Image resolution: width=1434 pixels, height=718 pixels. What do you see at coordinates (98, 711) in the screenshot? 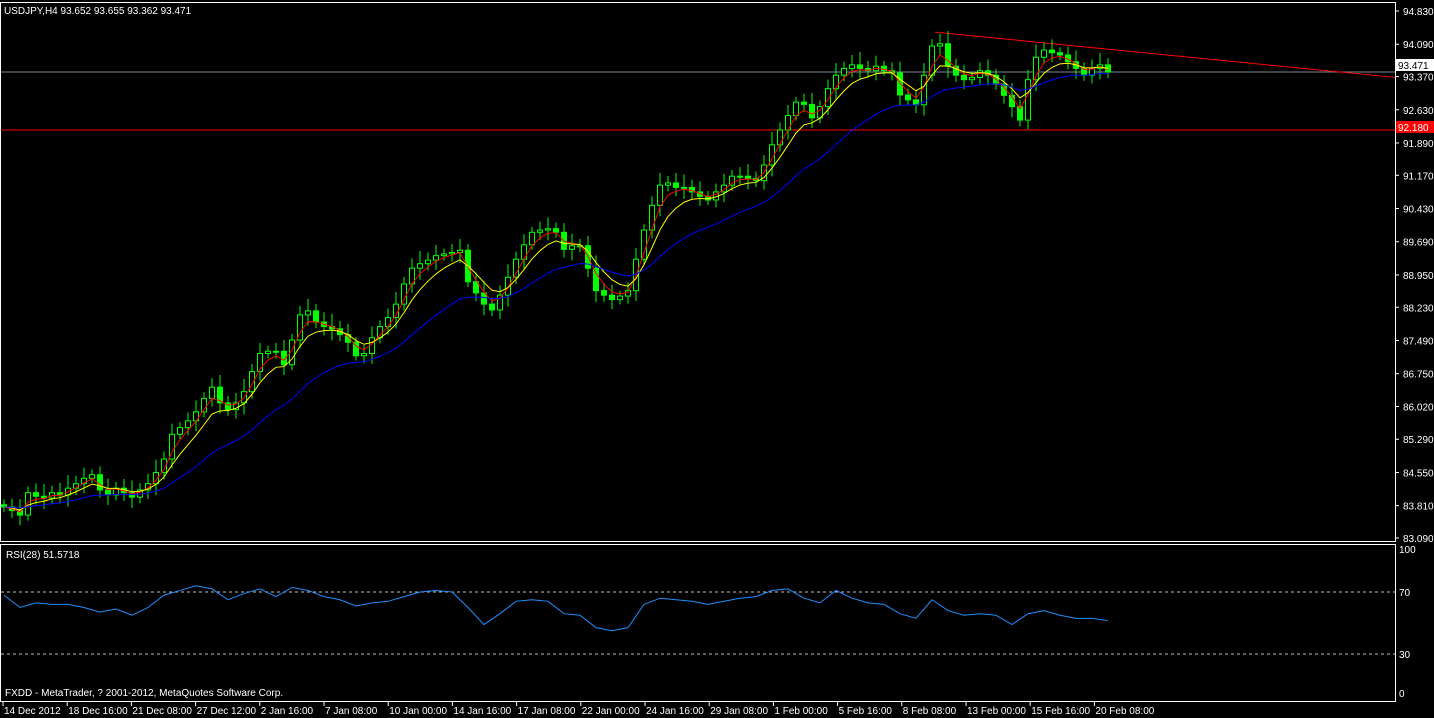
I see `time-tick-label: 18 Dec 16:00` at bounding box center [98, 711].